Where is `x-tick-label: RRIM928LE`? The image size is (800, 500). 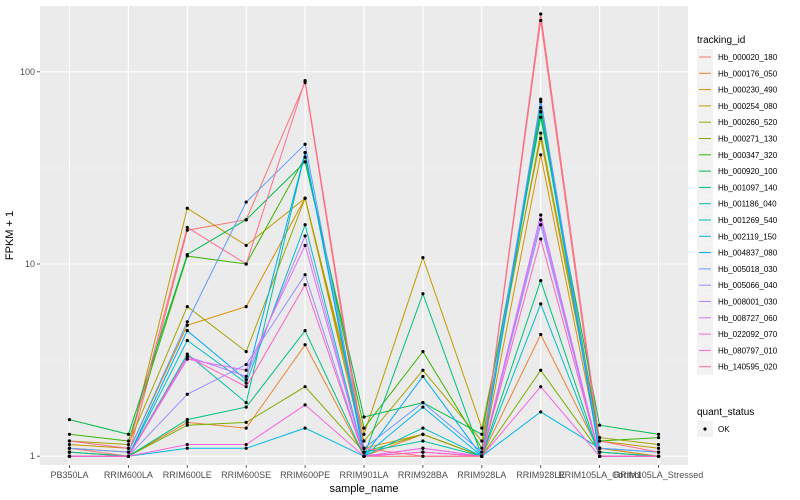 x-tick-label: RRIM928LE is located at coordinates (540, 475).